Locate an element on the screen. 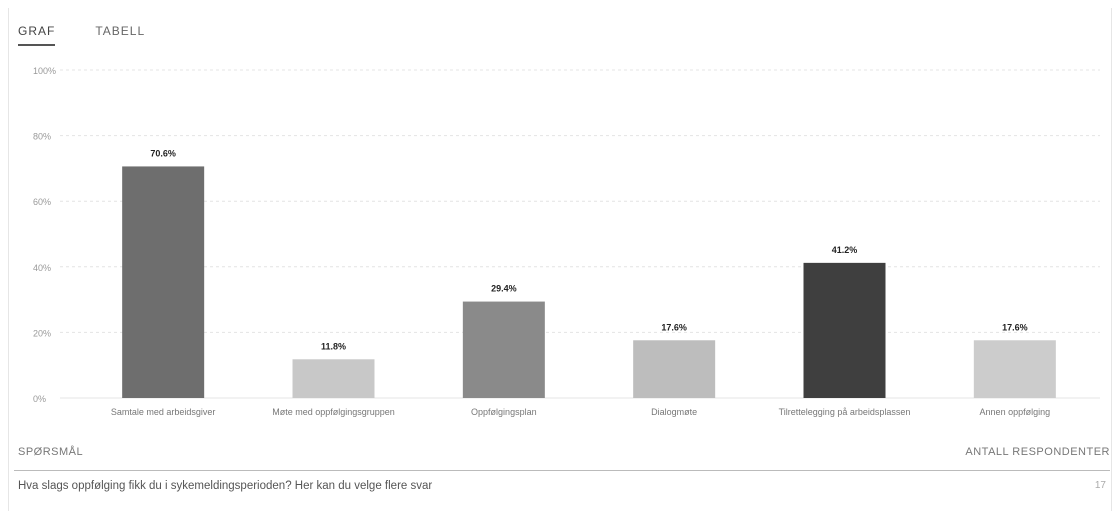 Image resolution: width=1118 pixels, height=519 pixels. view-tabs: GRAF TABELL is located at coordinates (81, 35).